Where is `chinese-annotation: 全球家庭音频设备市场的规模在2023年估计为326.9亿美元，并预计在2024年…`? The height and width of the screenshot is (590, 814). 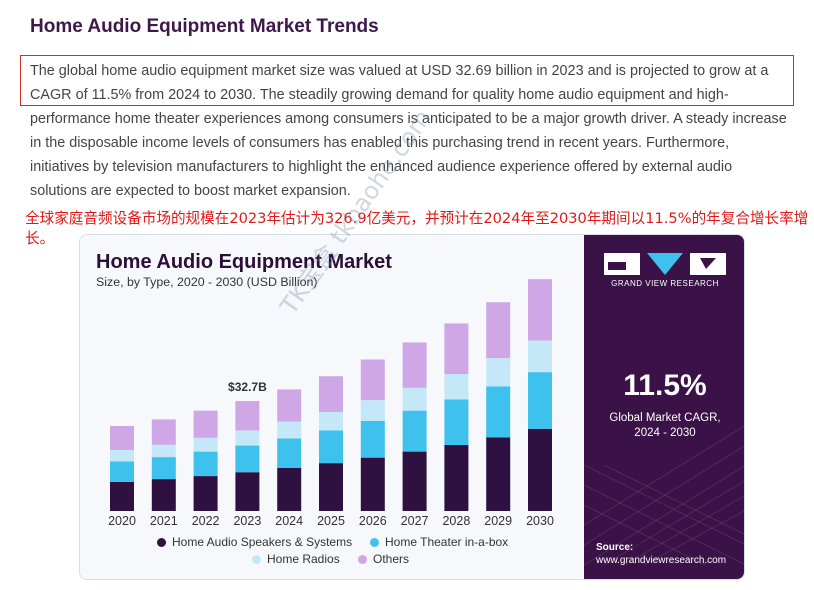
chinese-annotation: 全球家庭音频设备市场的规模在2023年估计为326.9亿美元，并预计在2024年… is located at coordinates (417, 228).